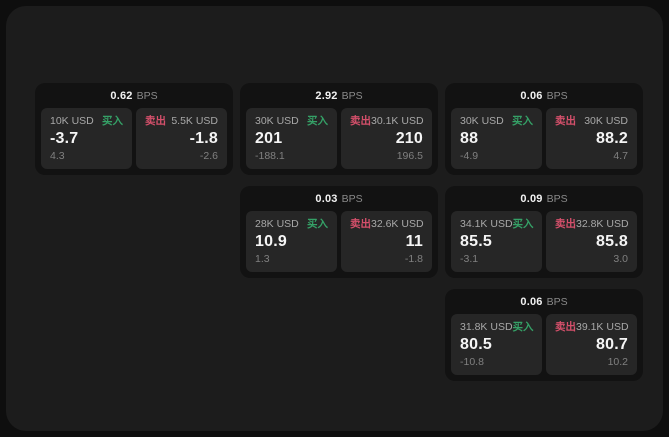 This screenshot has height=437, width=669. I want to click on sell-amount: 5.5K USD, so click(194, 121).